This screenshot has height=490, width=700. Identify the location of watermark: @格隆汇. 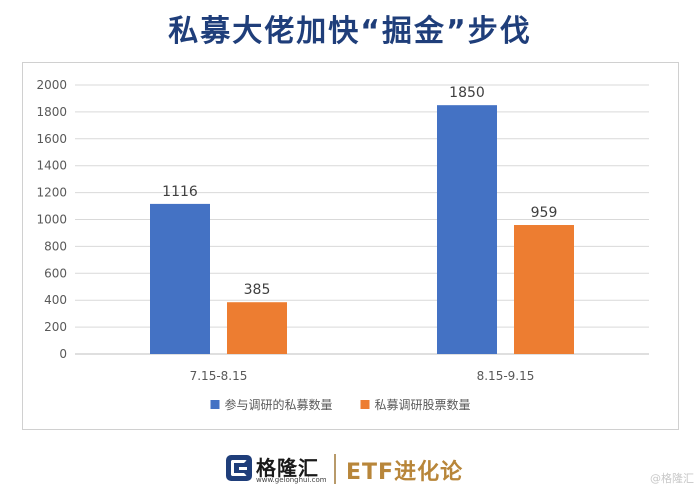
(672, 478).